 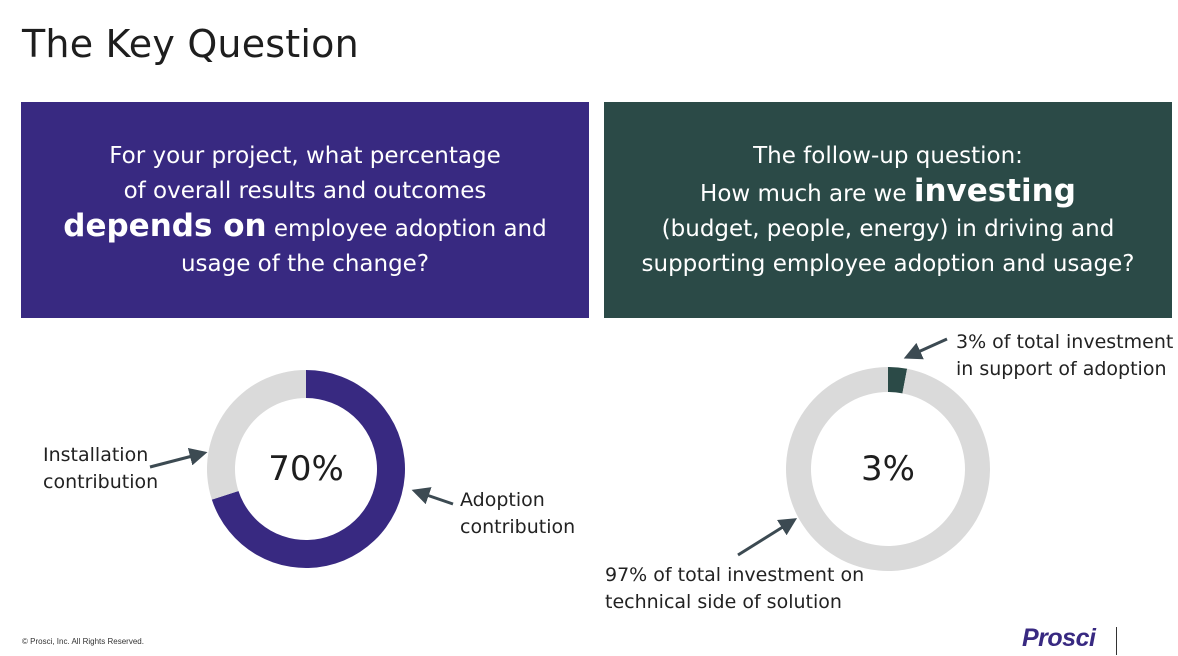 I want to click on right-box-emphasis: investing, so click(x=994, y=190).